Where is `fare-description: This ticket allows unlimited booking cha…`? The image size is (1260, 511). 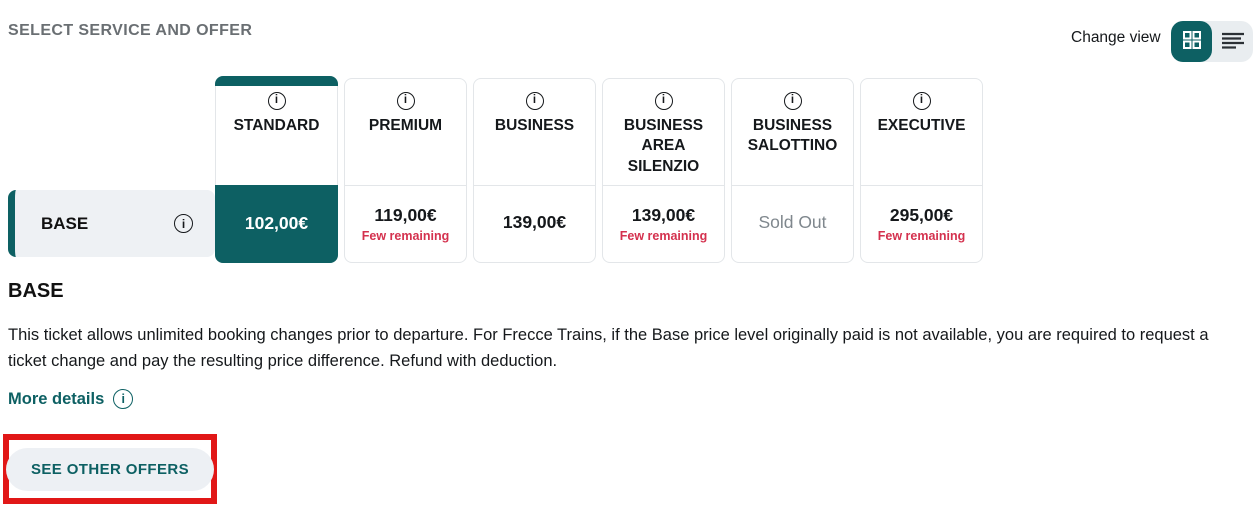
fare-description: This ticket allows unlimited booking cha… is located at coordinates (608, 348).